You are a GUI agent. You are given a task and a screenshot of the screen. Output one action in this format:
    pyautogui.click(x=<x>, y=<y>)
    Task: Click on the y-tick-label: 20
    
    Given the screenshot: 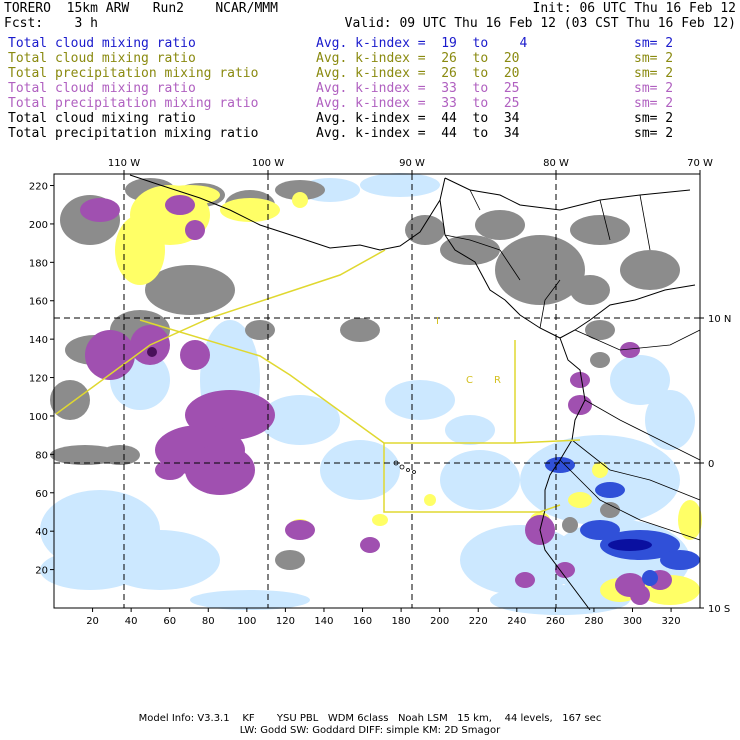 What is the action you would take?
    pyautogui.click(x=41, y=571)
    